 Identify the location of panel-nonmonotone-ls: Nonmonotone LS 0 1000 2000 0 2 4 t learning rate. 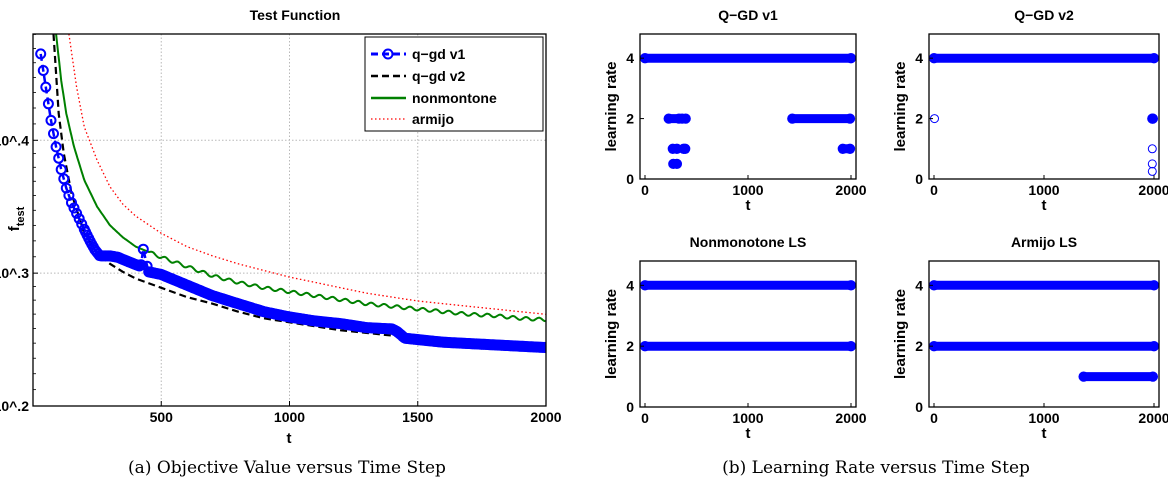
(735, 338).